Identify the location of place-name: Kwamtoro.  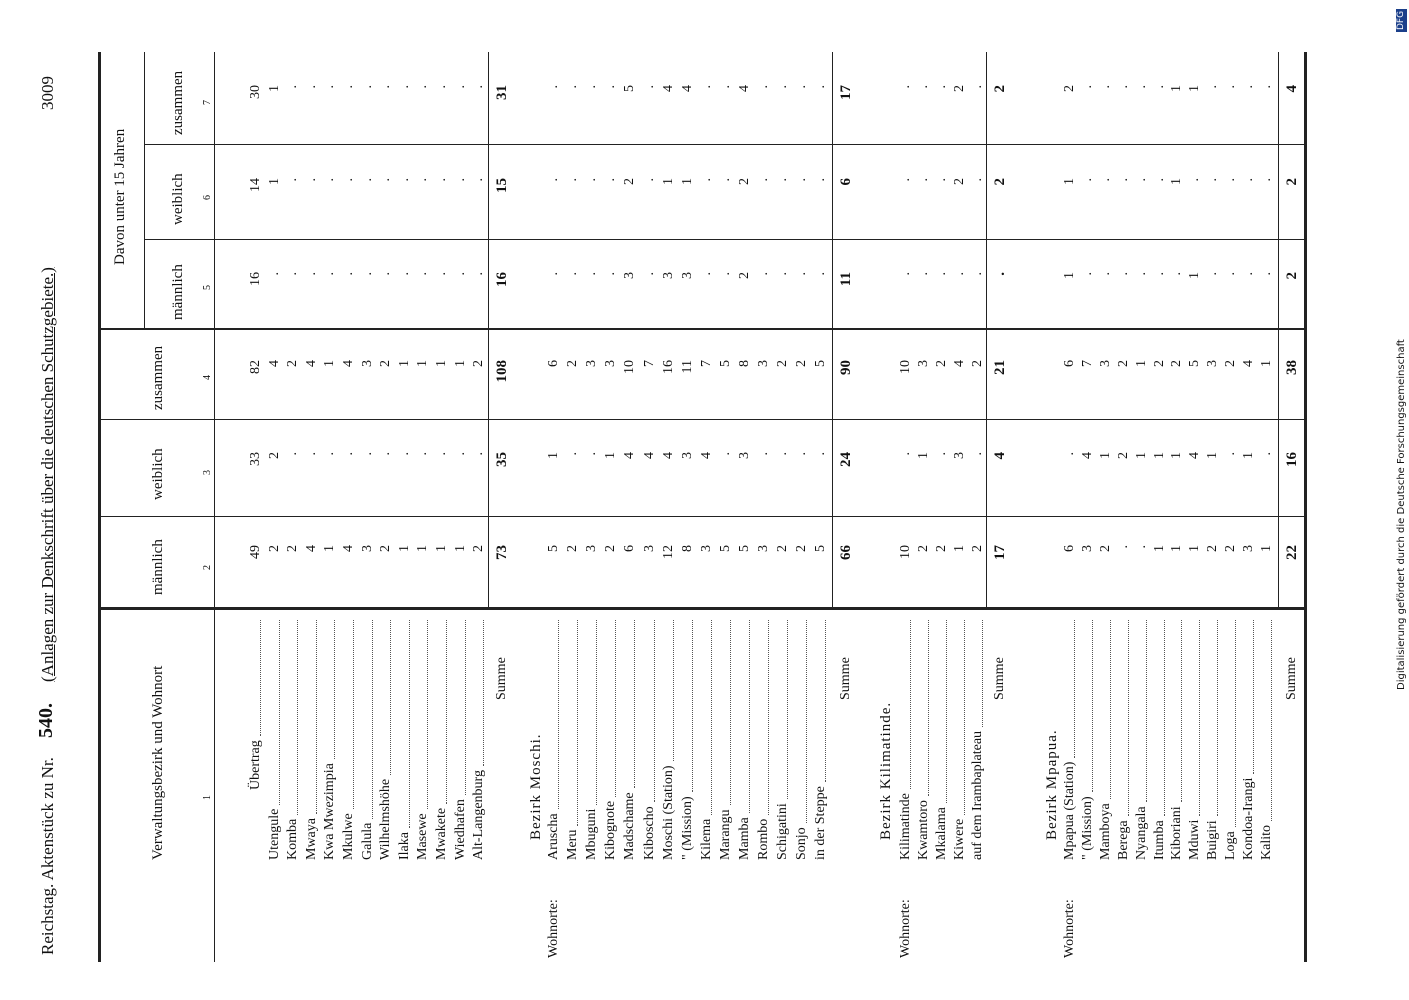
(923, 830).